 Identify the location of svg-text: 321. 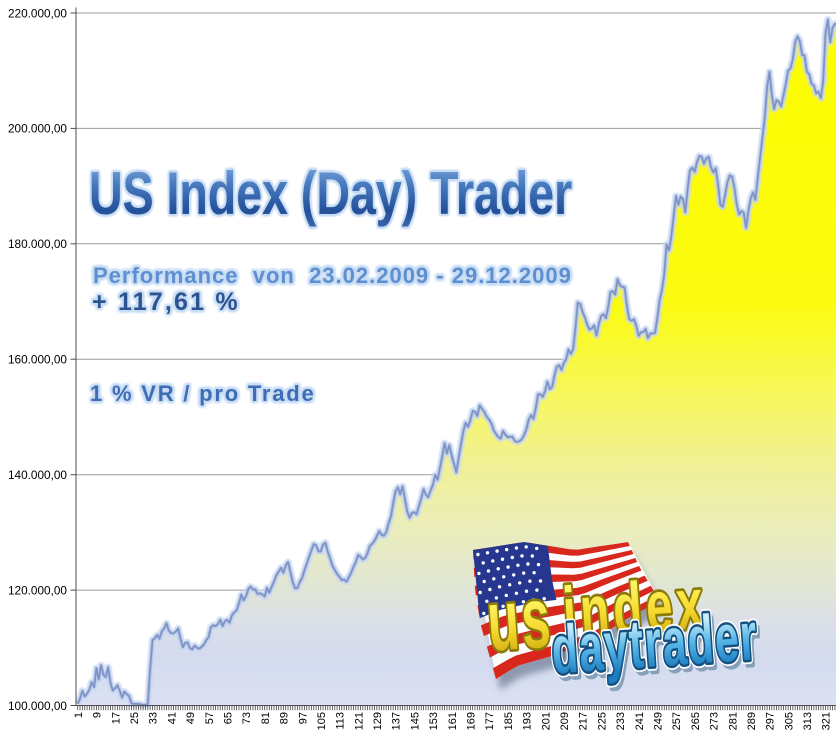
(827, 721).